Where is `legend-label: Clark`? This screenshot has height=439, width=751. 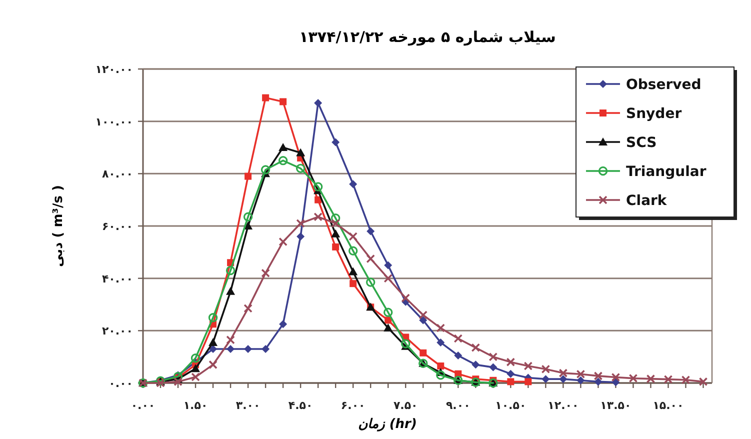 legend-label: Clark is located at coordinates (647, 201).